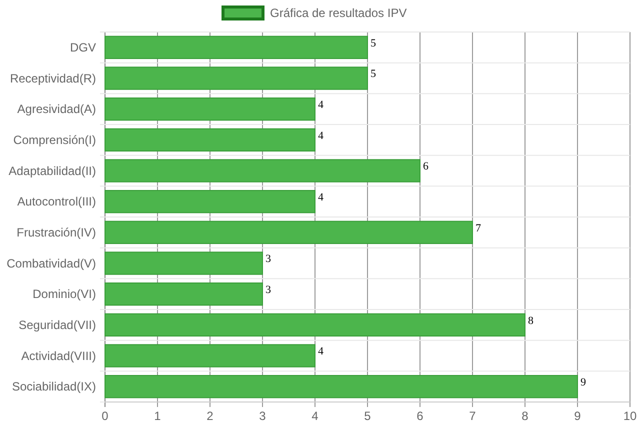 The height and width of the screenshot is (431, 639). What do you see at coordinates (630, 416) in the screenshot?
I see `x-tick-label: 10` at bounding box center [630, 416].